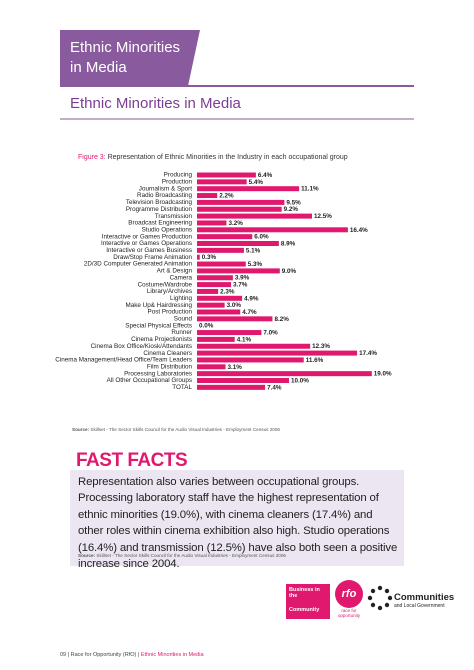  Describe the element at coordinates (240, 285) in the screenshot. I see `value-label: 3.7%` at that location.